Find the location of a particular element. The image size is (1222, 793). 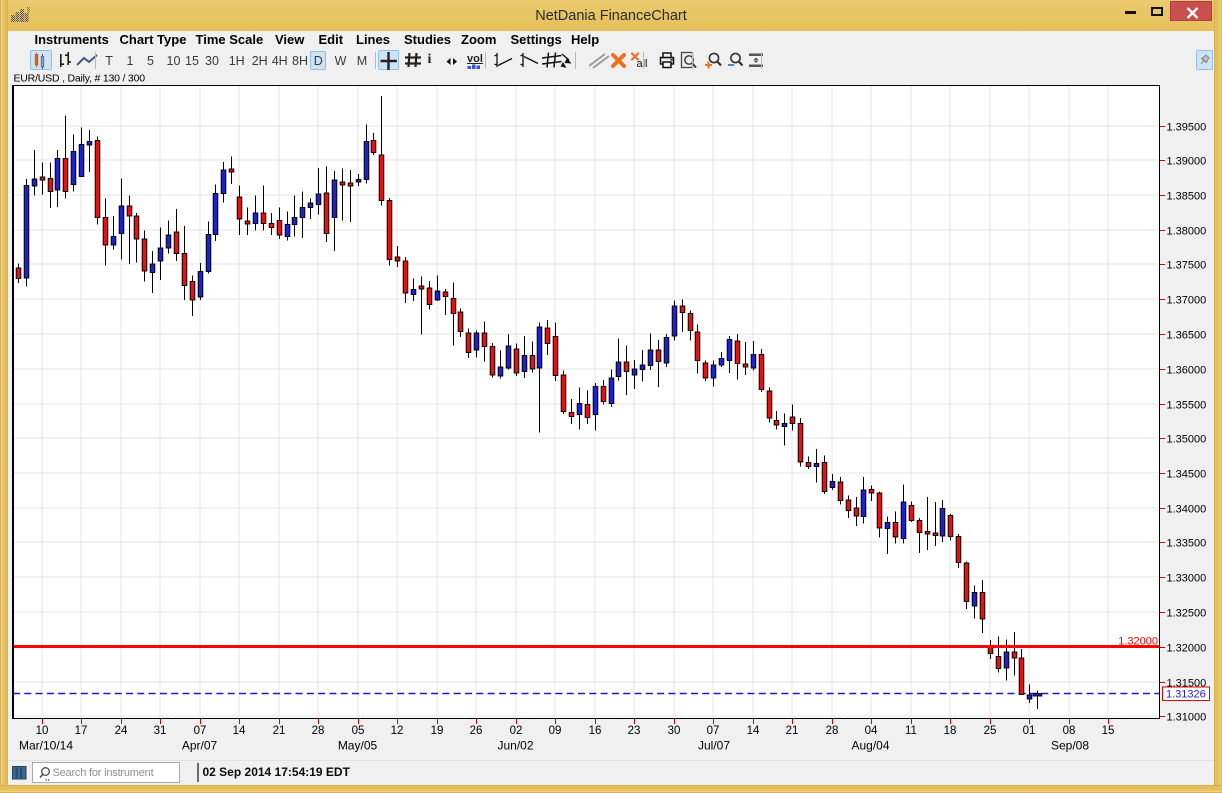

svg-text: 1.31000 is located at coordinates (1187, 718).